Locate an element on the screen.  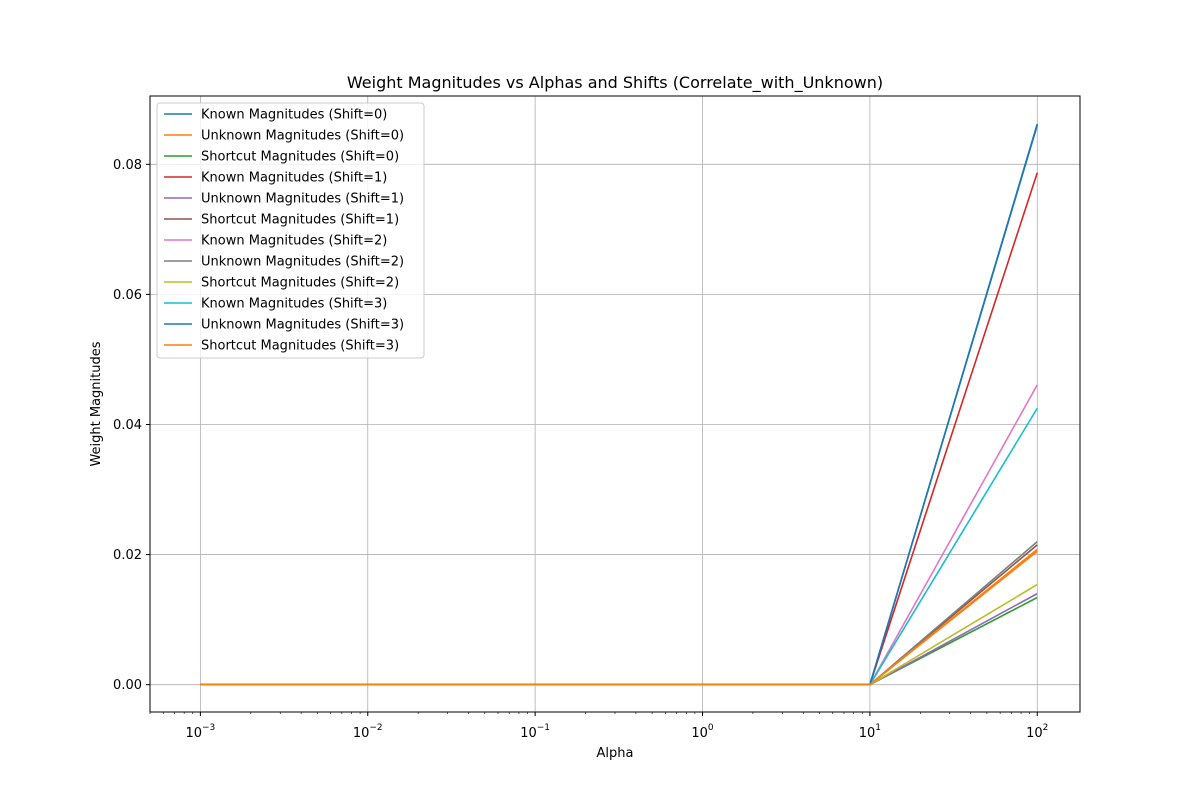
x-tick-label: 10⁰ is located at coordinates (702, 732).